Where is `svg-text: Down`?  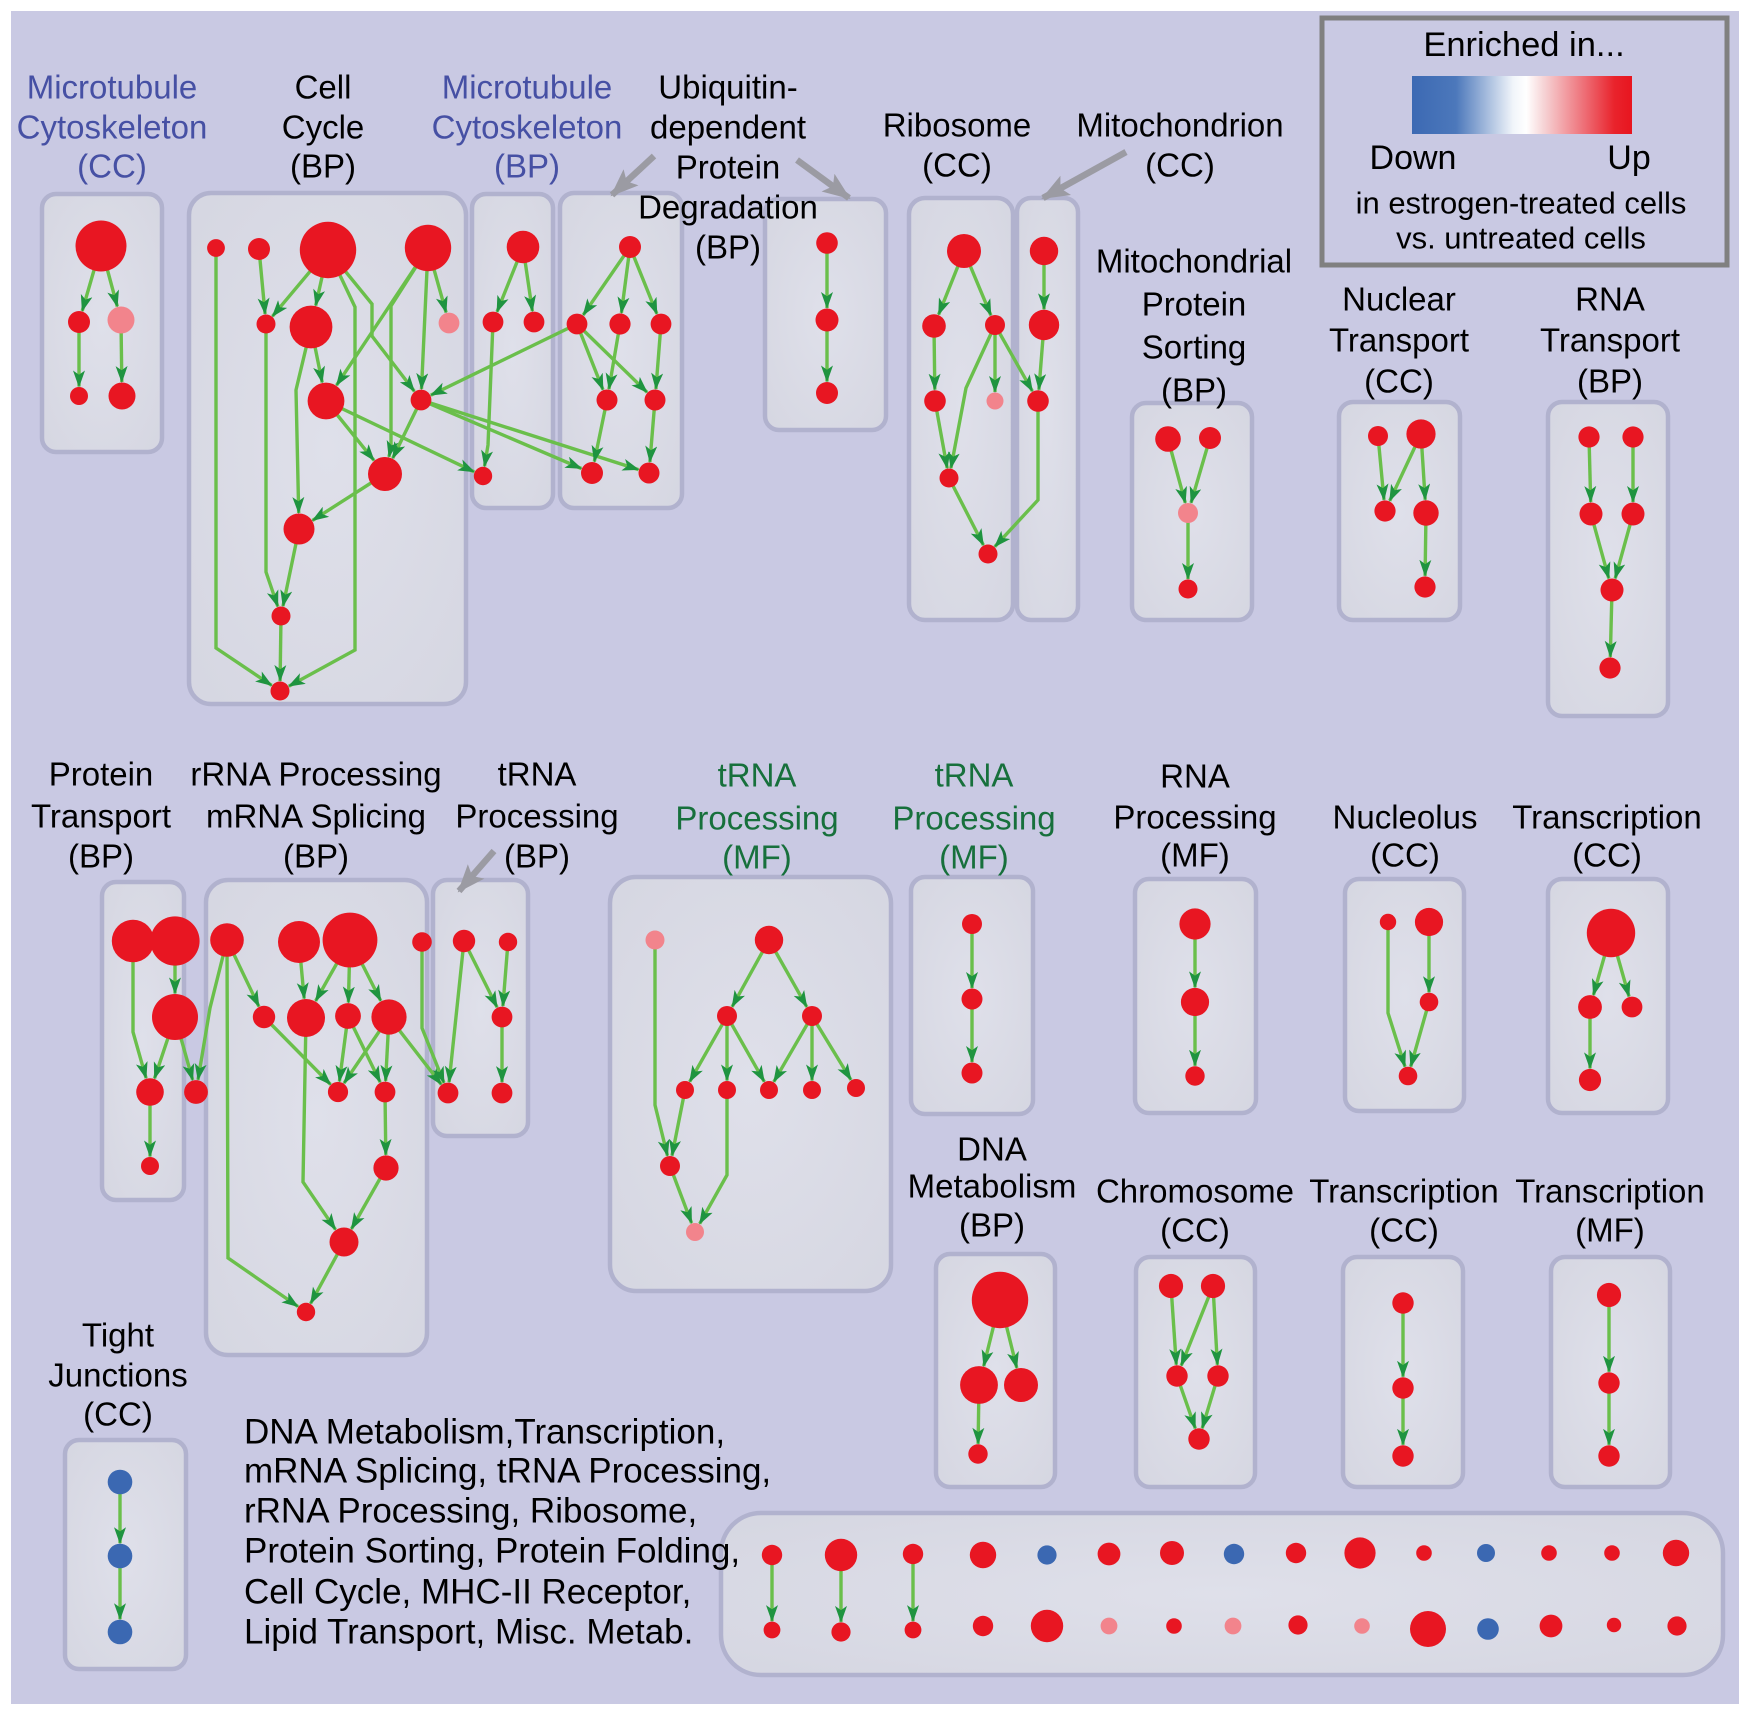 svg-text: Down is located at coordinates (1413, 158).